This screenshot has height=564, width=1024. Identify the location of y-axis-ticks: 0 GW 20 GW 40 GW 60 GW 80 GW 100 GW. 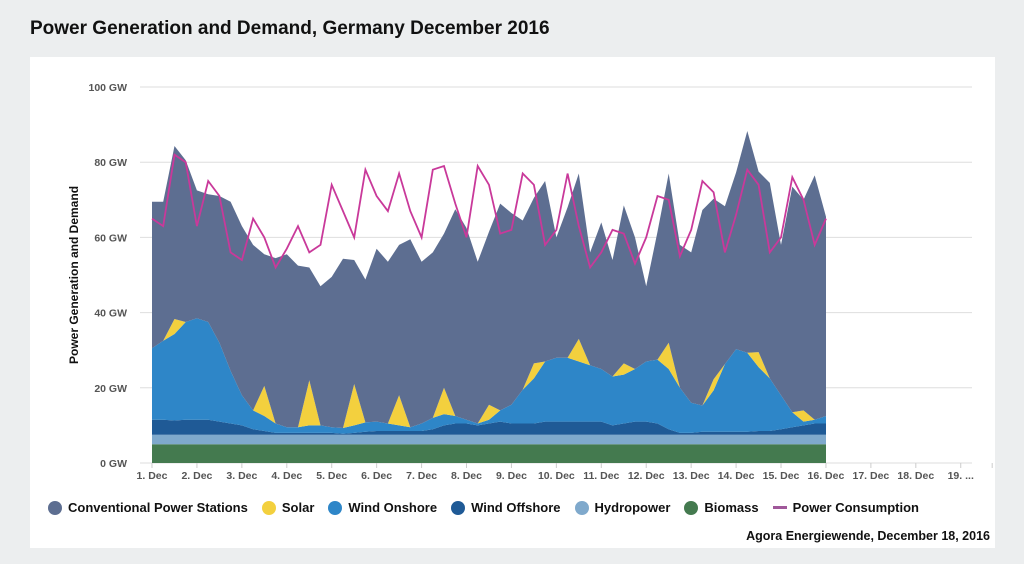
(107, 276).